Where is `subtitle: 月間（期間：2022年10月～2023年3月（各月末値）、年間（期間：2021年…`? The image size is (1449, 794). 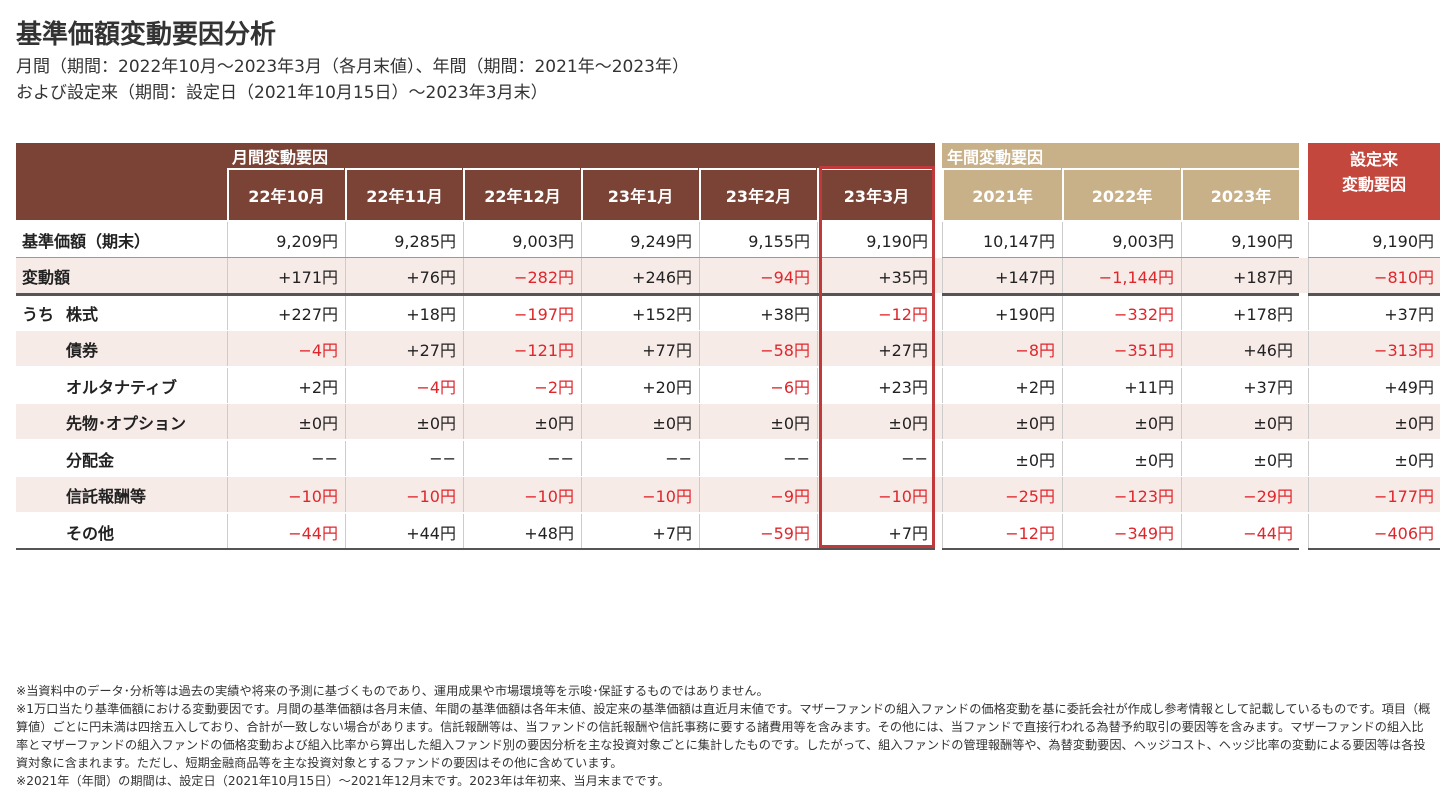 subtitle: 月間（期間：2022年10月～2023年3月（各月末値）、年間（期間：2021年… is located at coordinates (353, 67).